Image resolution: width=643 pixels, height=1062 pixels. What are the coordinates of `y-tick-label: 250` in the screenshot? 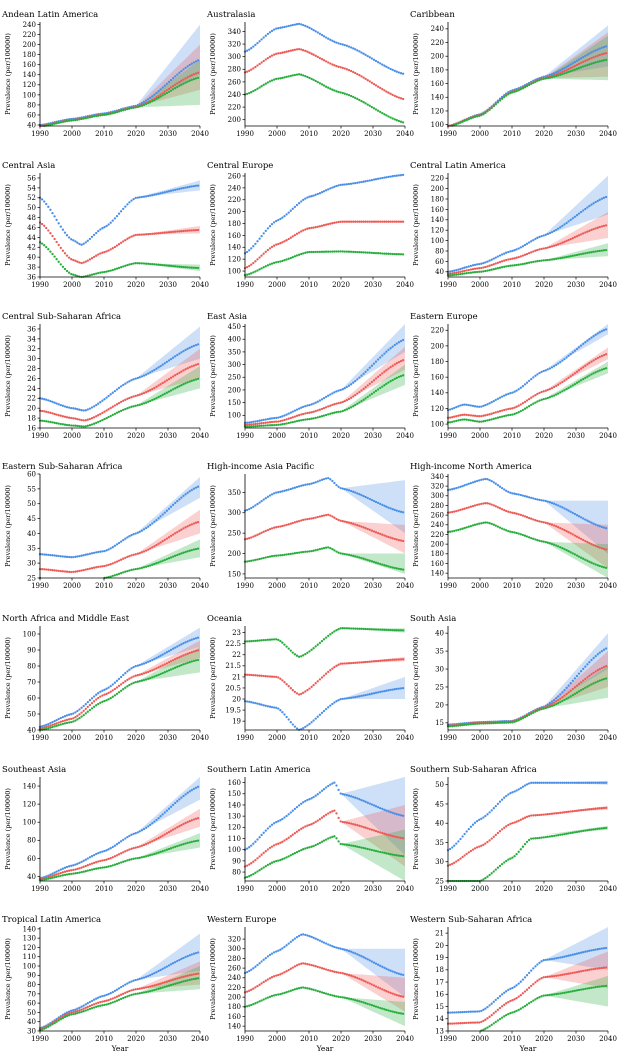 It's located at (234, 378).